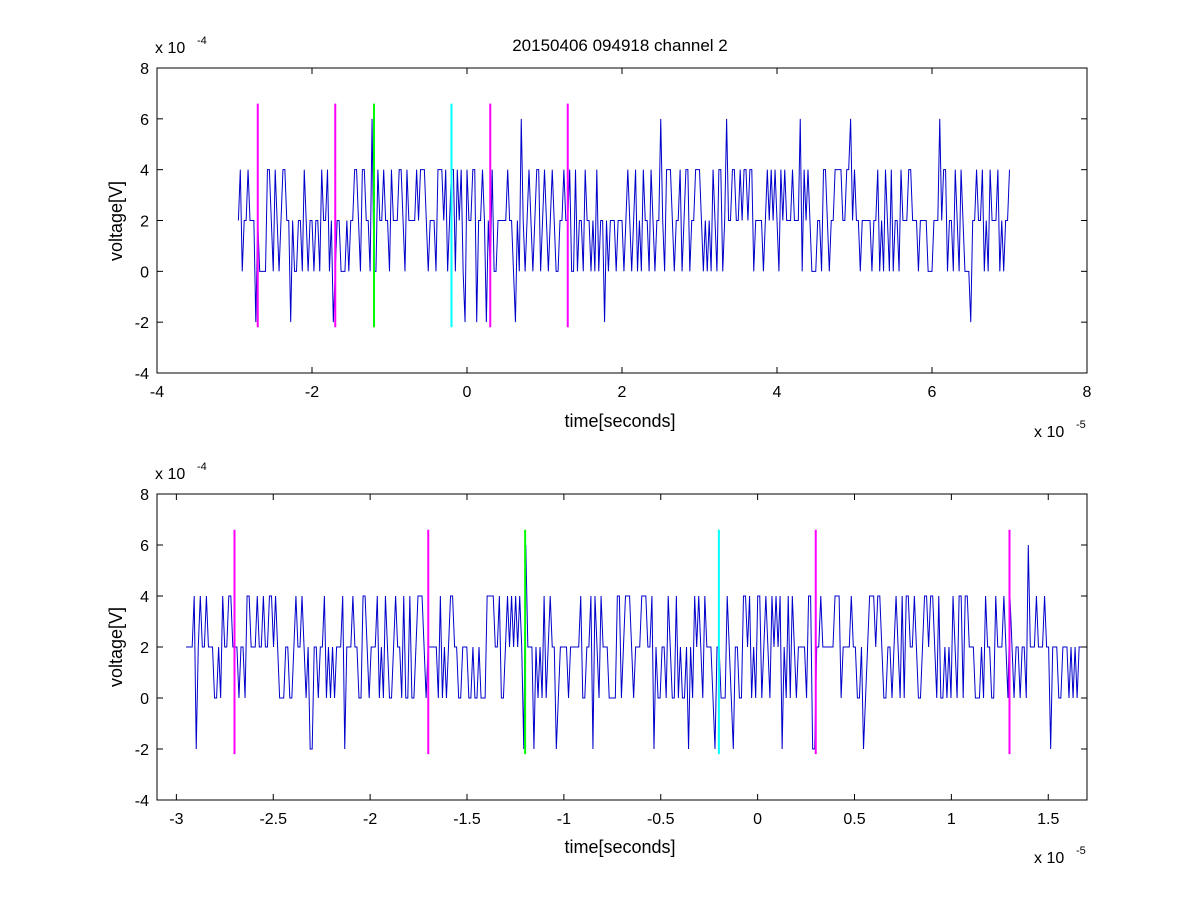  What do you see at coordinates (176, 819) in the screenshot?
I see `x-tick-label: -3` at bounding box center [176, 819].